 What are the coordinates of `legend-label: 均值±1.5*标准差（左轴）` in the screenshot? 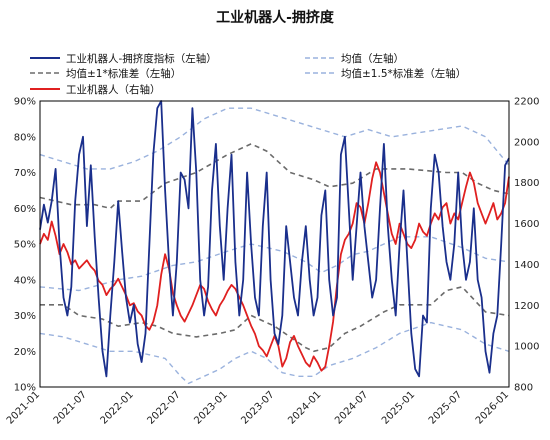 It's located at (403, 73).